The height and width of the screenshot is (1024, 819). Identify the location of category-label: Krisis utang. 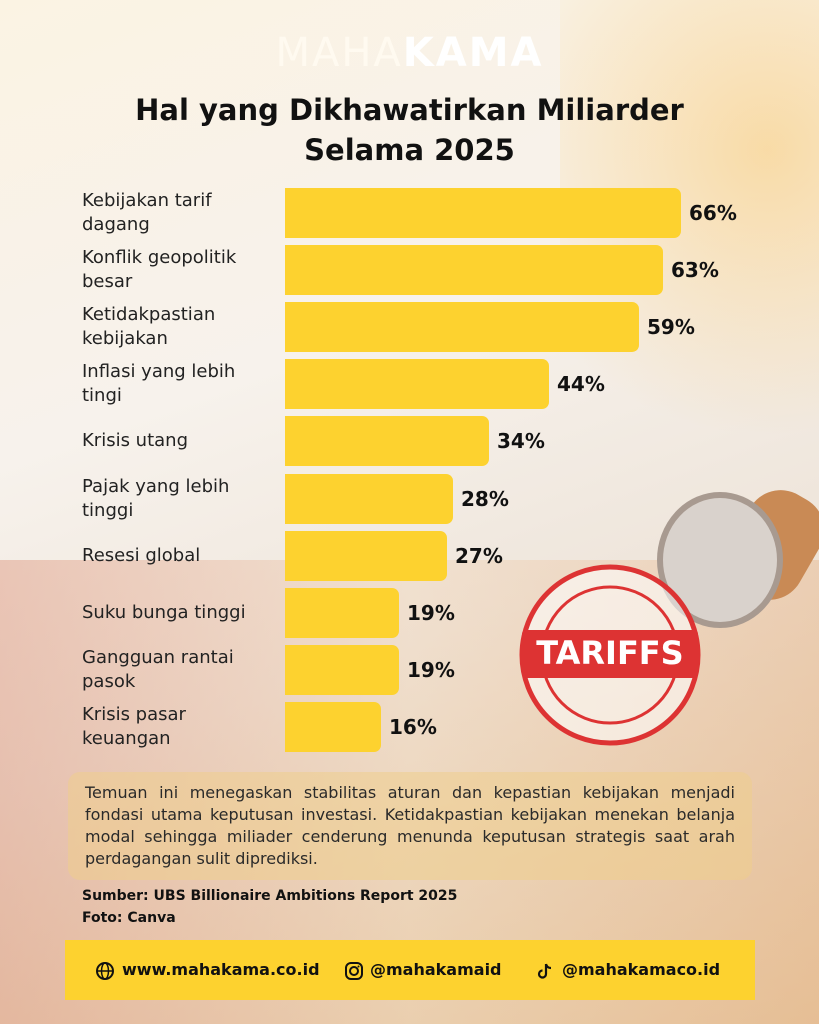
(135, 441).